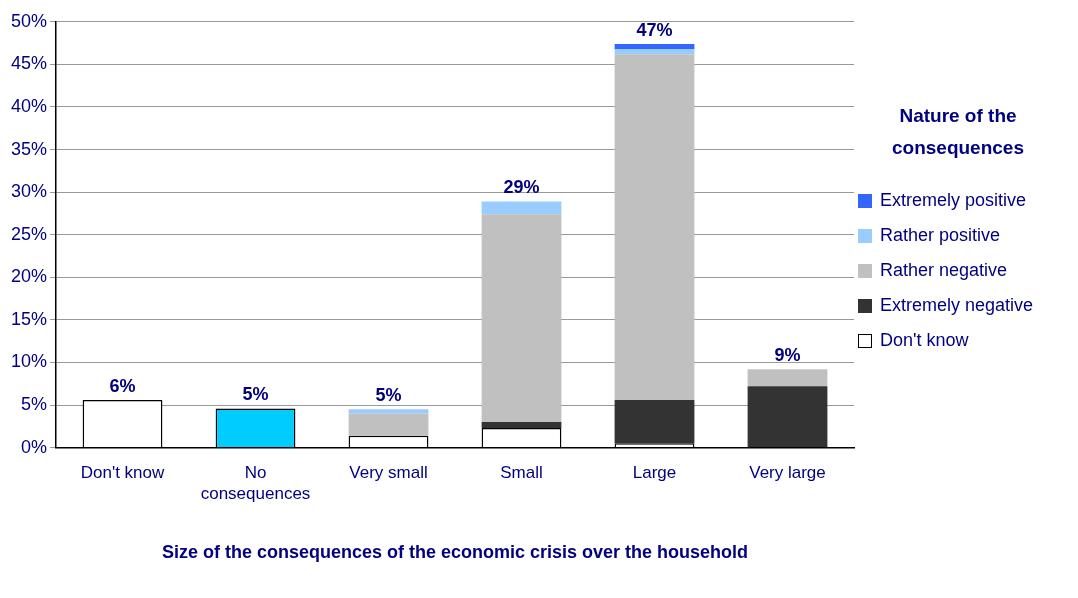  What do you see at coordinates (255, 483) in the screenshot?
I see `x-tick-label: No consequences` at bounding box center [255, 483].